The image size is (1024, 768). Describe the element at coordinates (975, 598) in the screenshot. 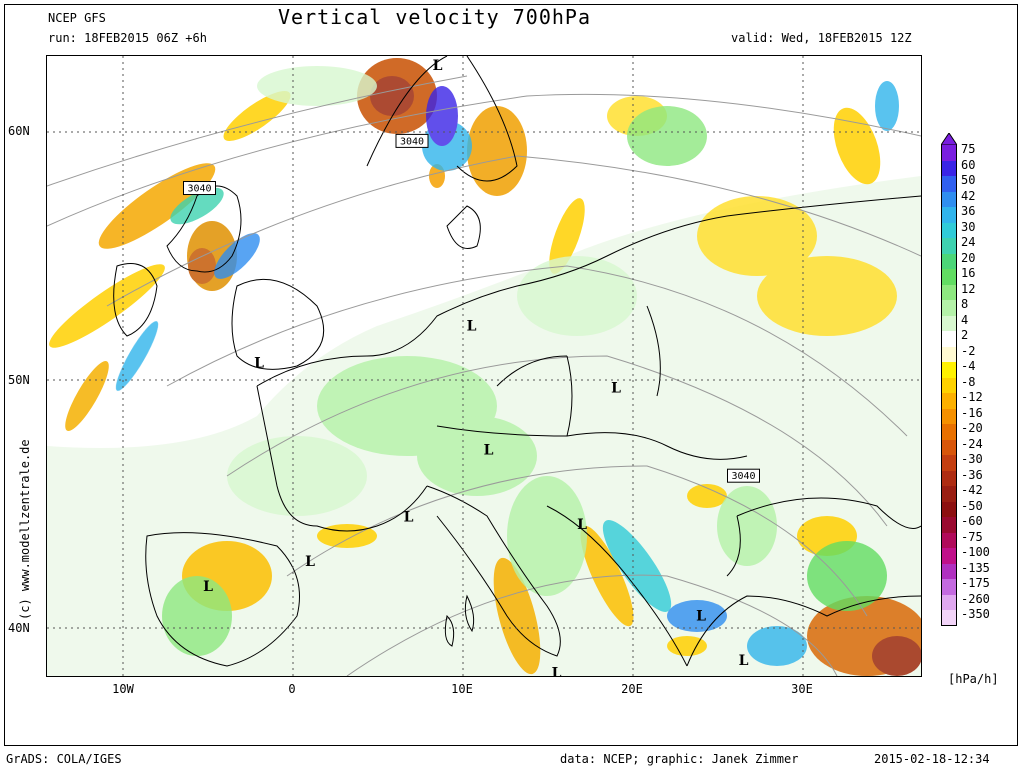

I see `colorbar-level-label: -260` at that location.